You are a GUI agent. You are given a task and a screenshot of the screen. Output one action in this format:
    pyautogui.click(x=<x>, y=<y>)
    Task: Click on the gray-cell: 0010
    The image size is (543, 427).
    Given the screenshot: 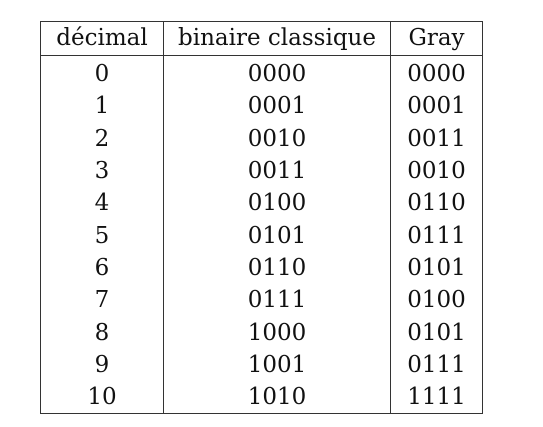 What is the action you would take?
    pyautogui.click(x=436, y=171)
    